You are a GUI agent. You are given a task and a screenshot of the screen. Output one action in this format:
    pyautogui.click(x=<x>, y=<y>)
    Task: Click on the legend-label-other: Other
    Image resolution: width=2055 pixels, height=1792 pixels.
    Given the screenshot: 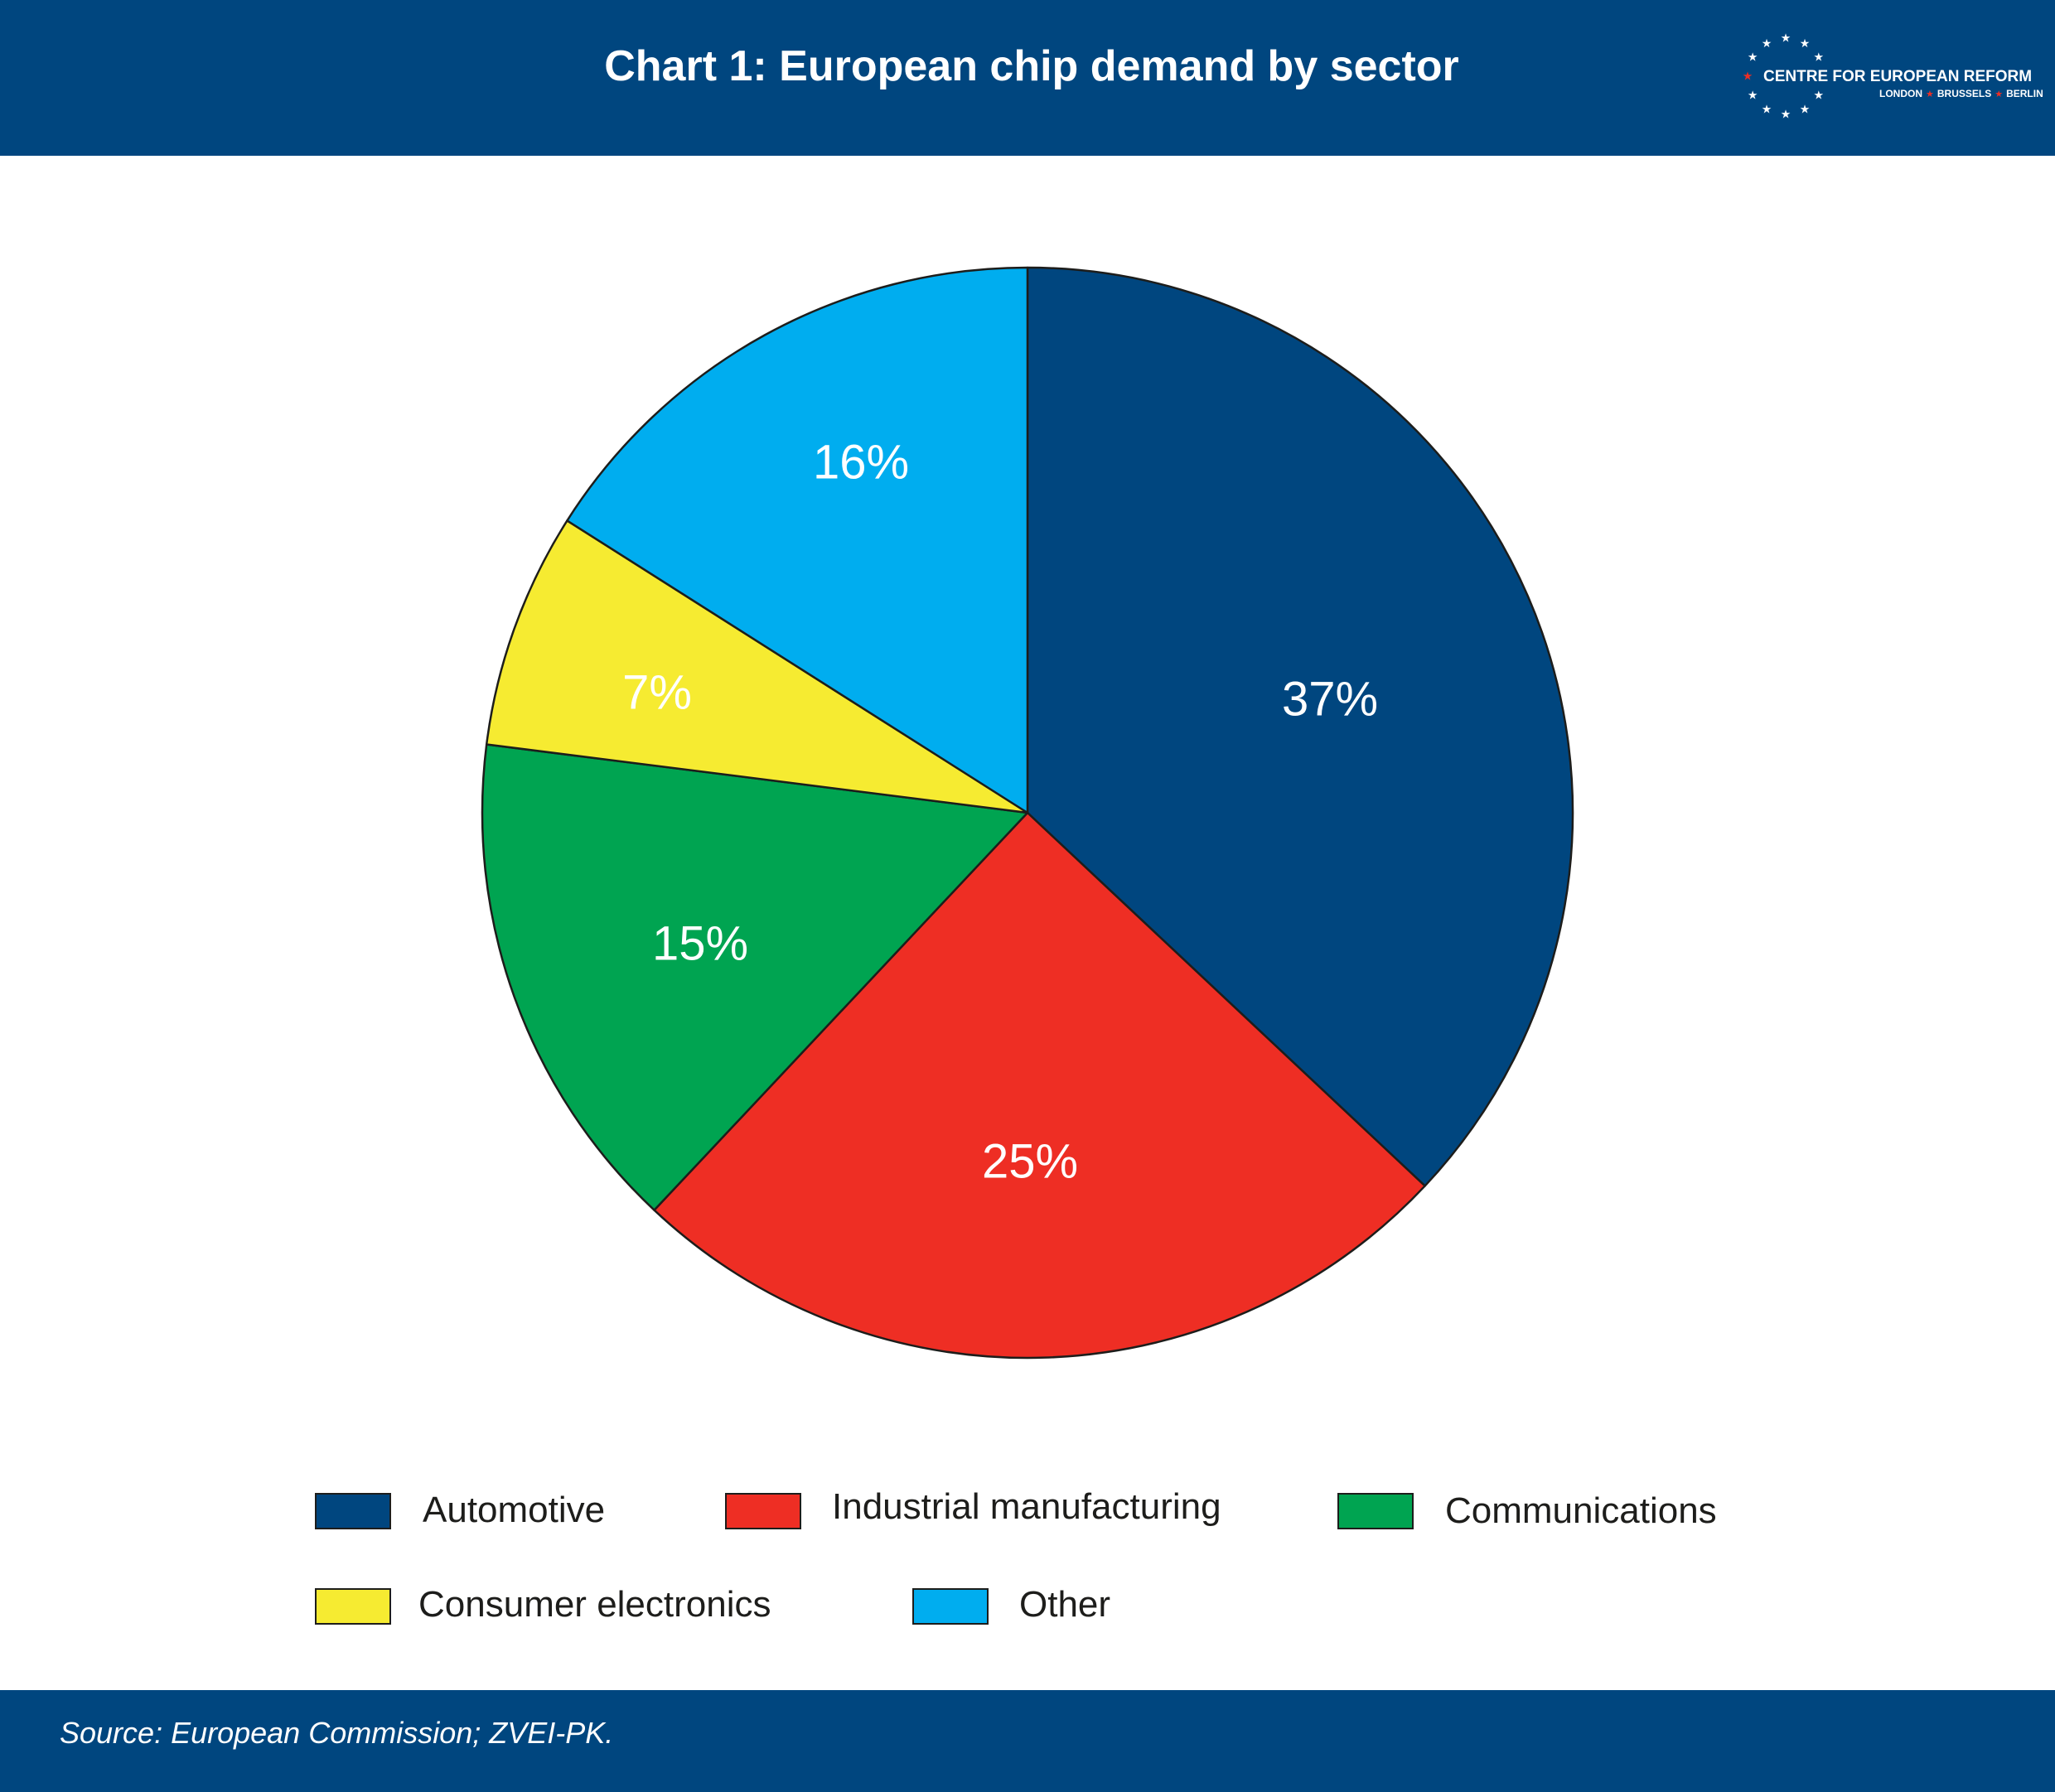 What is the action you would take?
    pyautogui.click(x=1065, y=1604)
    